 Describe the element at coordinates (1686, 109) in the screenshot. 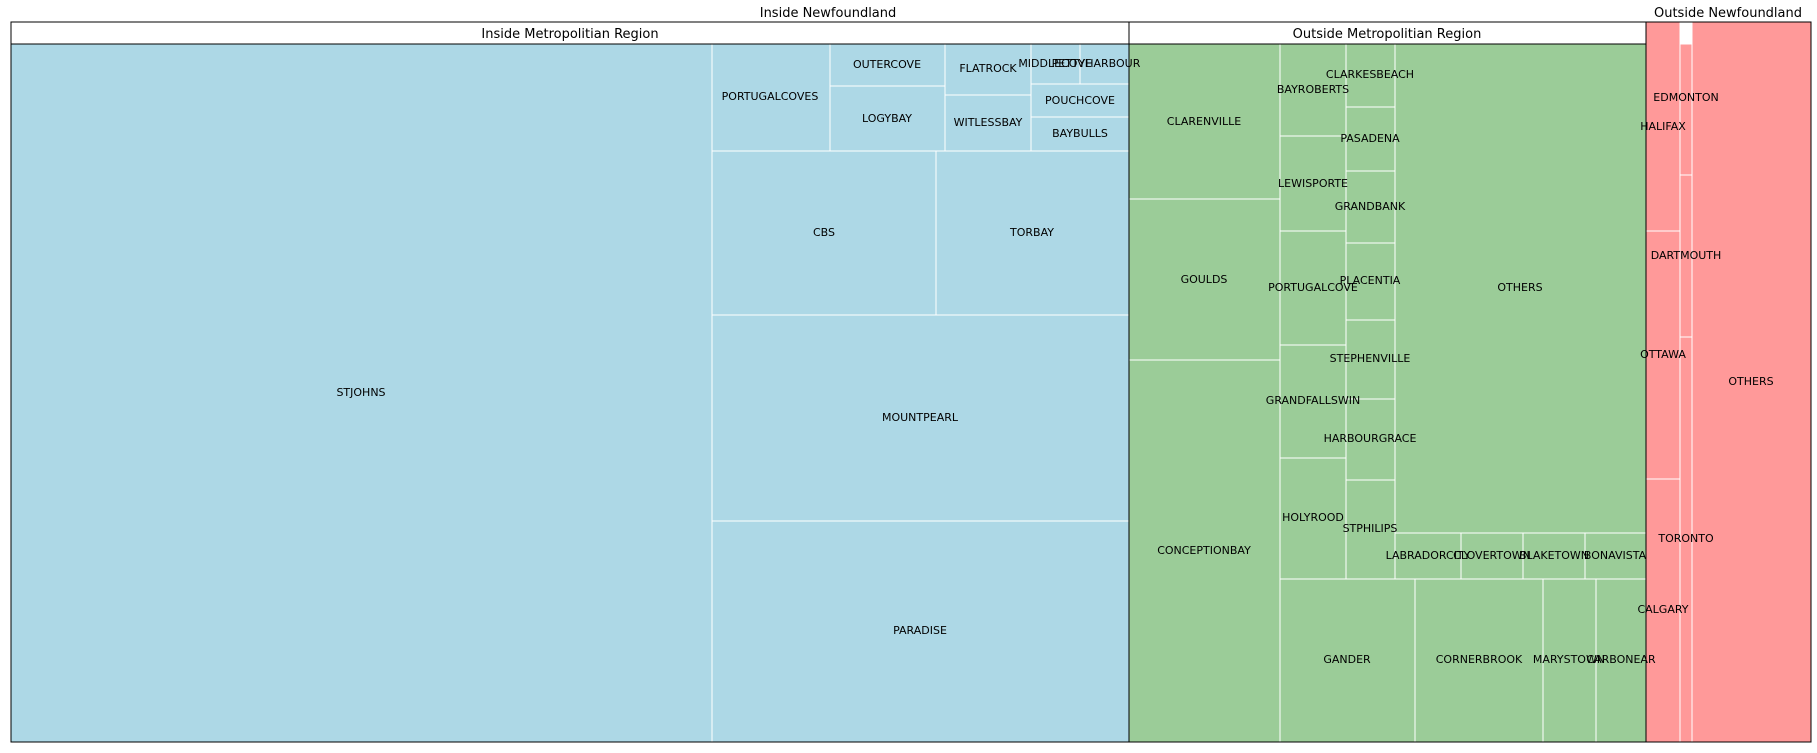

I see `cell-2-edmonton` at that location.